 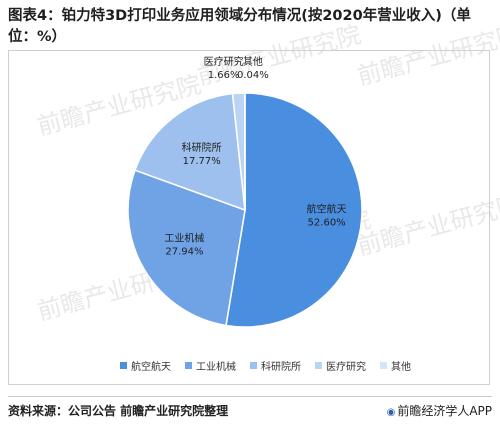 What do you see at coordinates (250, 396) in the screenshot?
I see `footer-divider` at bounding box center [250, 396].